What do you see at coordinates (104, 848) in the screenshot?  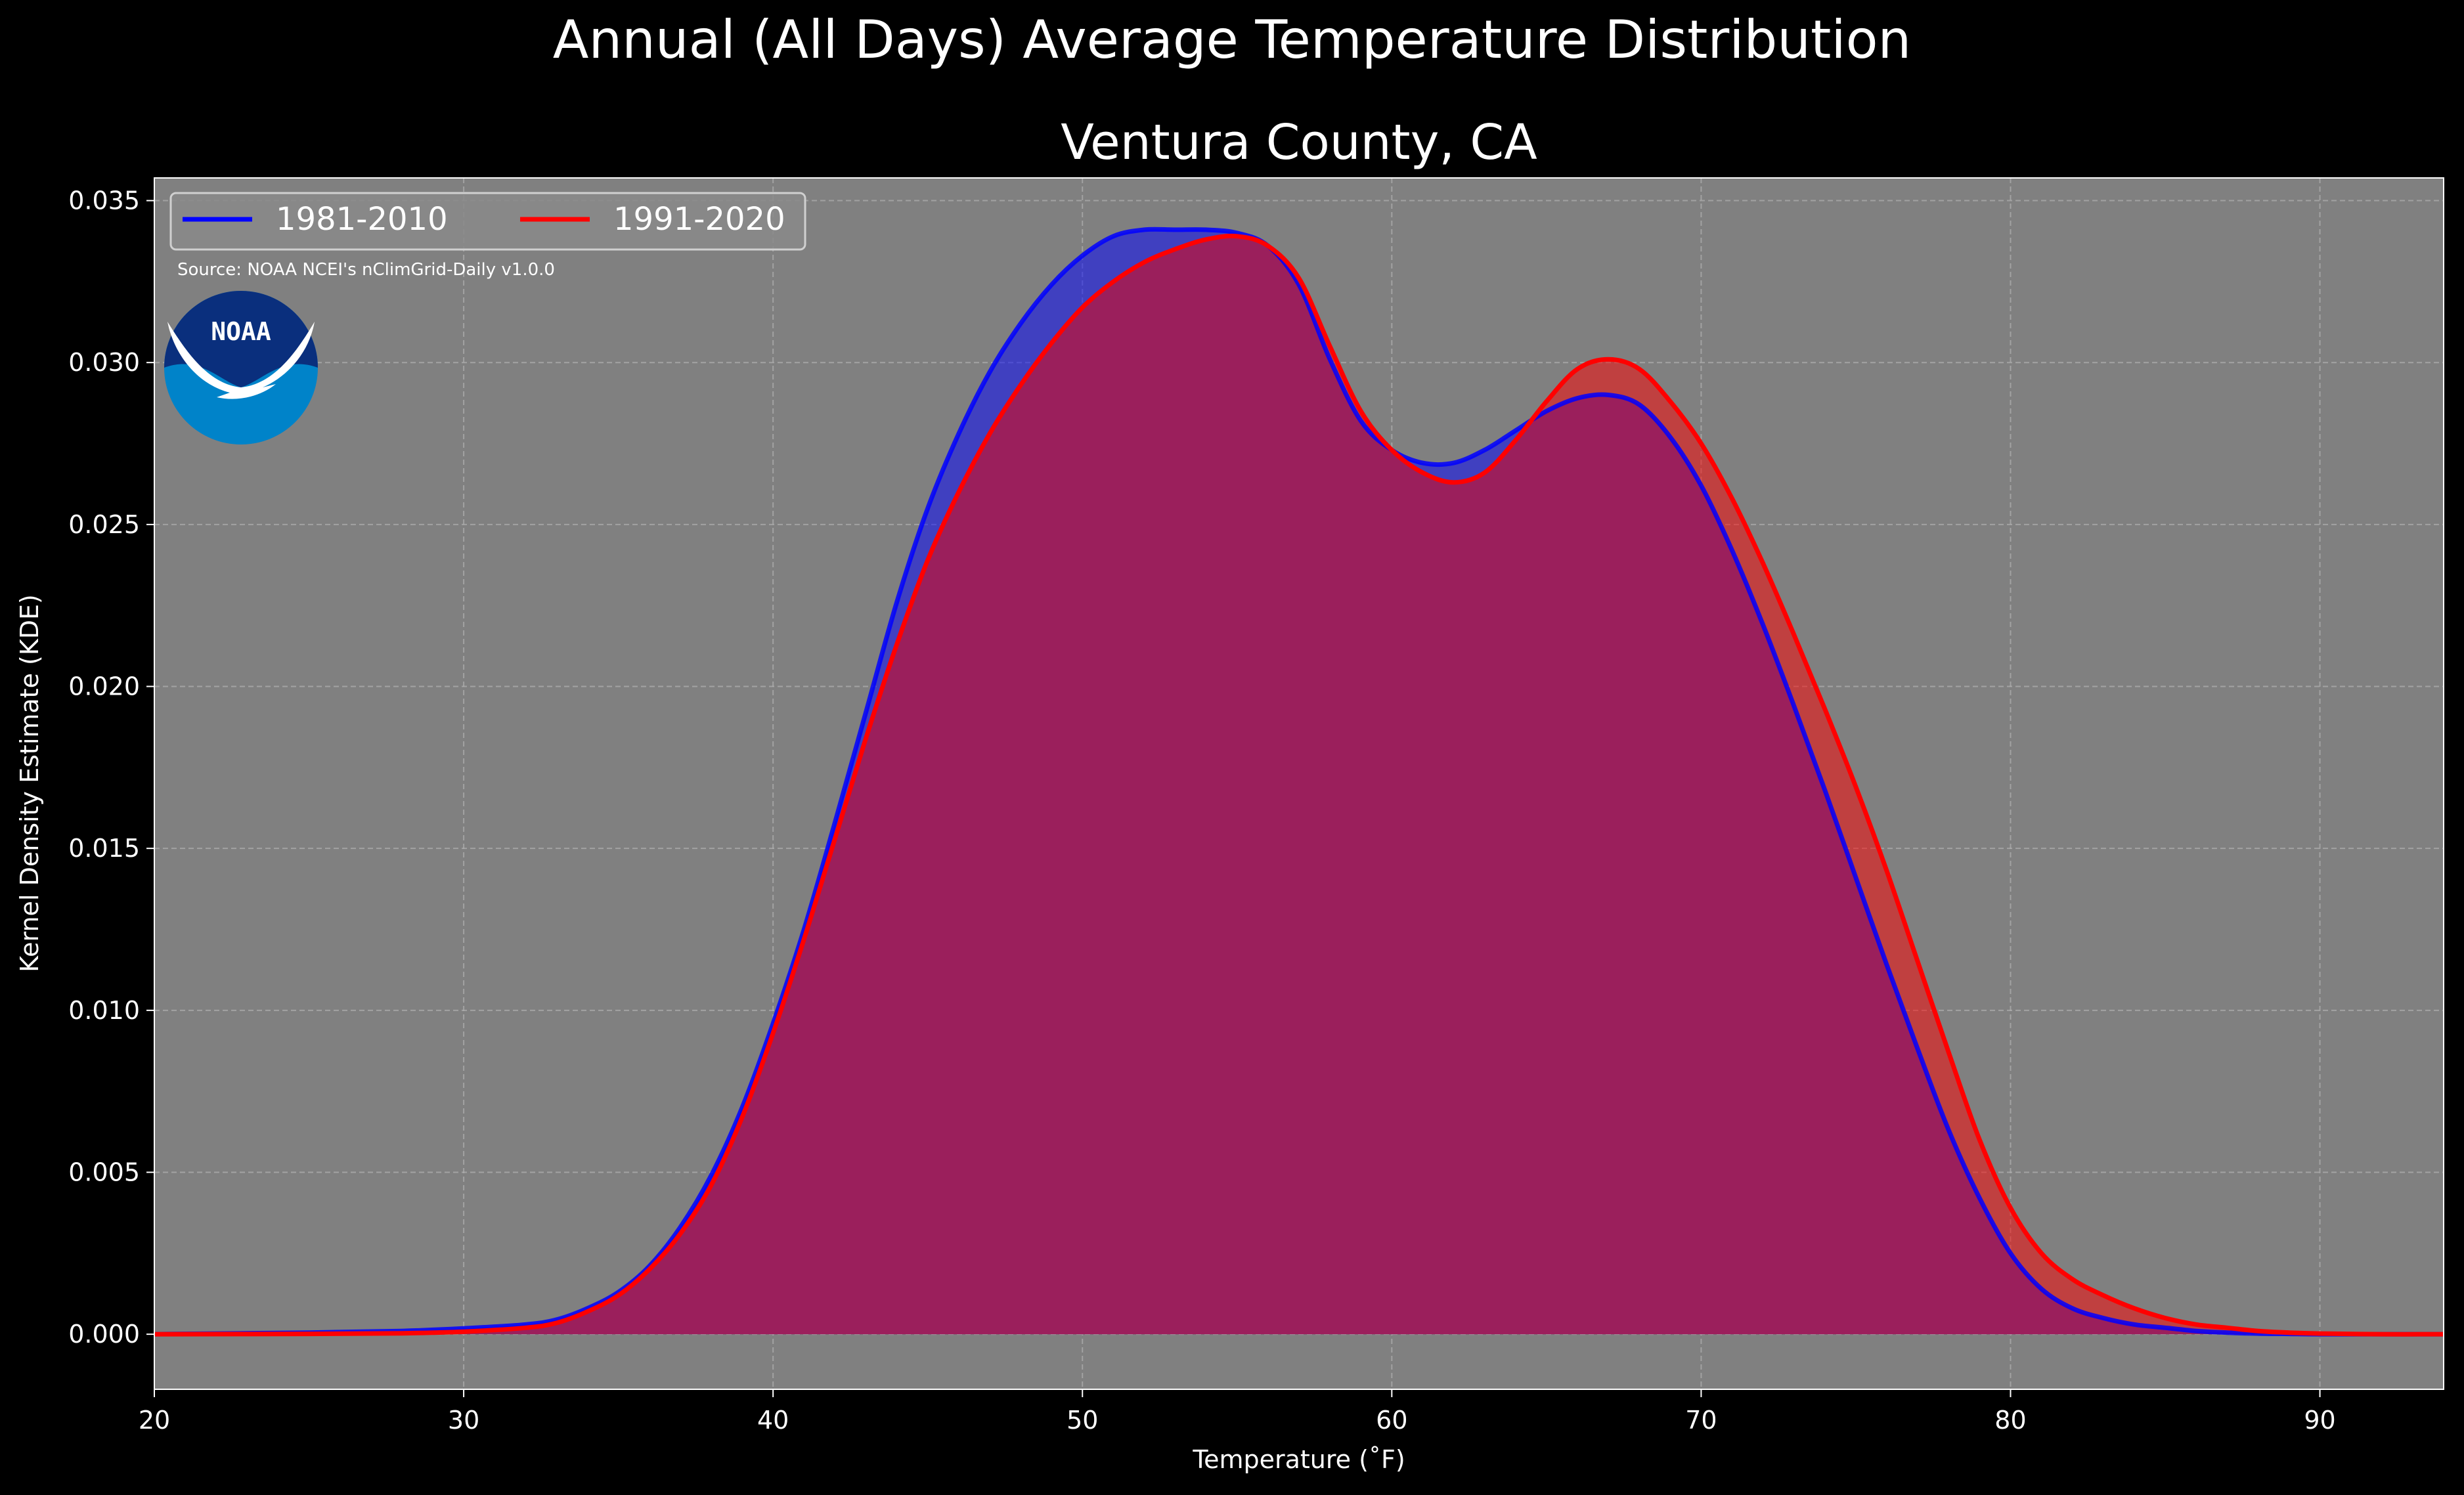 I see `y-tick-label: 0.015` at bounding box center [104, 848].